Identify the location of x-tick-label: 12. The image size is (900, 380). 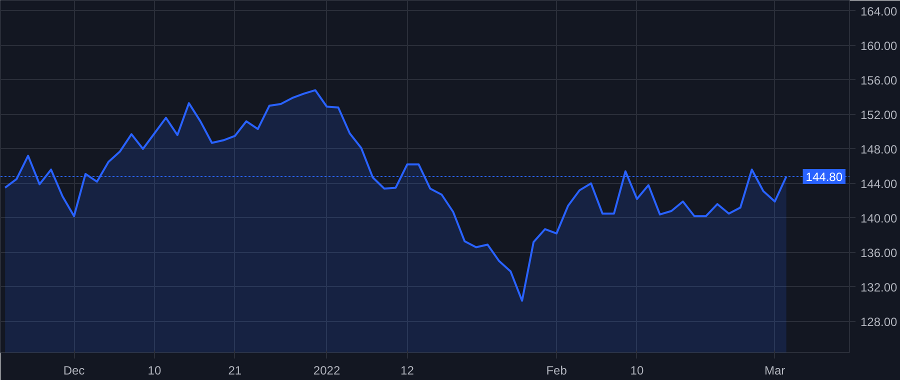
(407, 371).